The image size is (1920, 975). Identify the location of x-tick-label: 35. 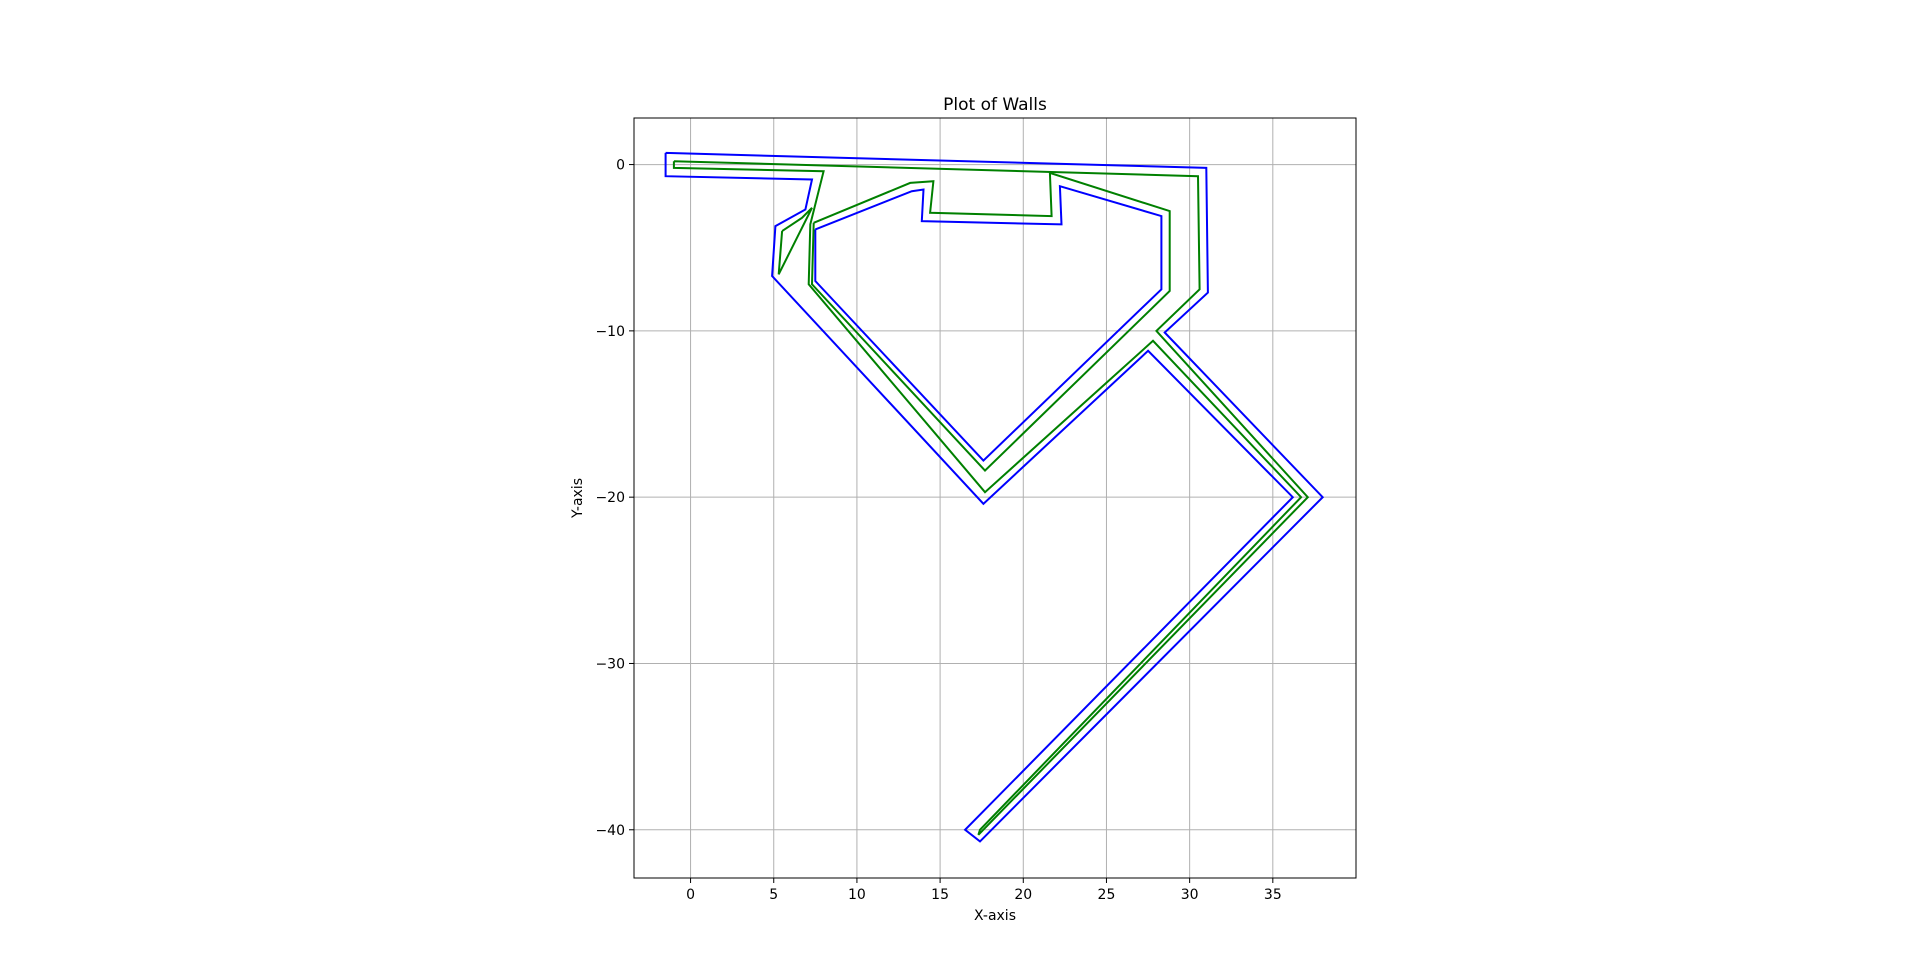
(1273, 895).